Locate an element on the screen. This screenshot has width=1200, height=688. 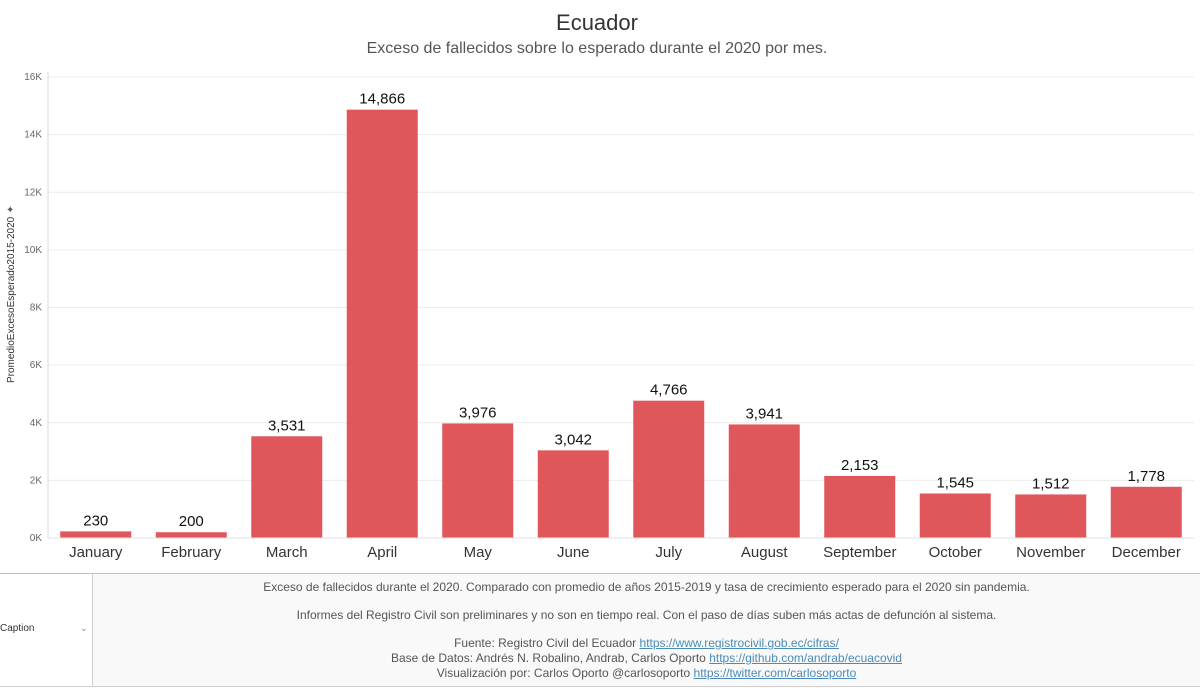
data-label: 230 is located at coordinates (95, 520).